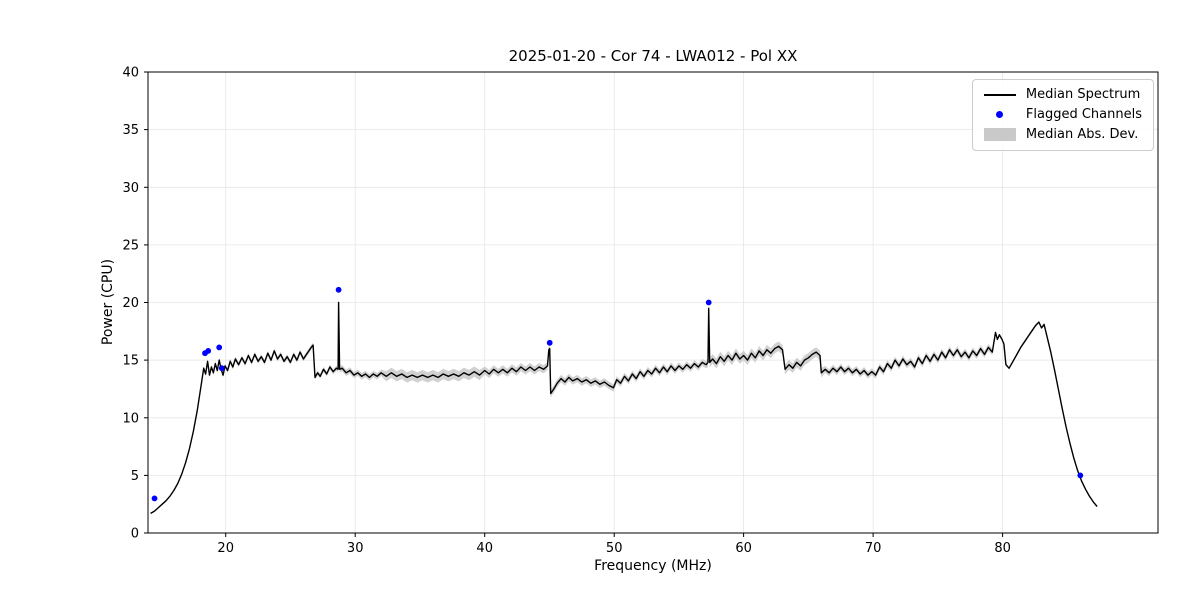 The width and height of the screenshot is (1200, 600). What do you see at coordinates (614, 548) in the screenshot?
I see `svg-text: 50` at bounding box center [614, 548].